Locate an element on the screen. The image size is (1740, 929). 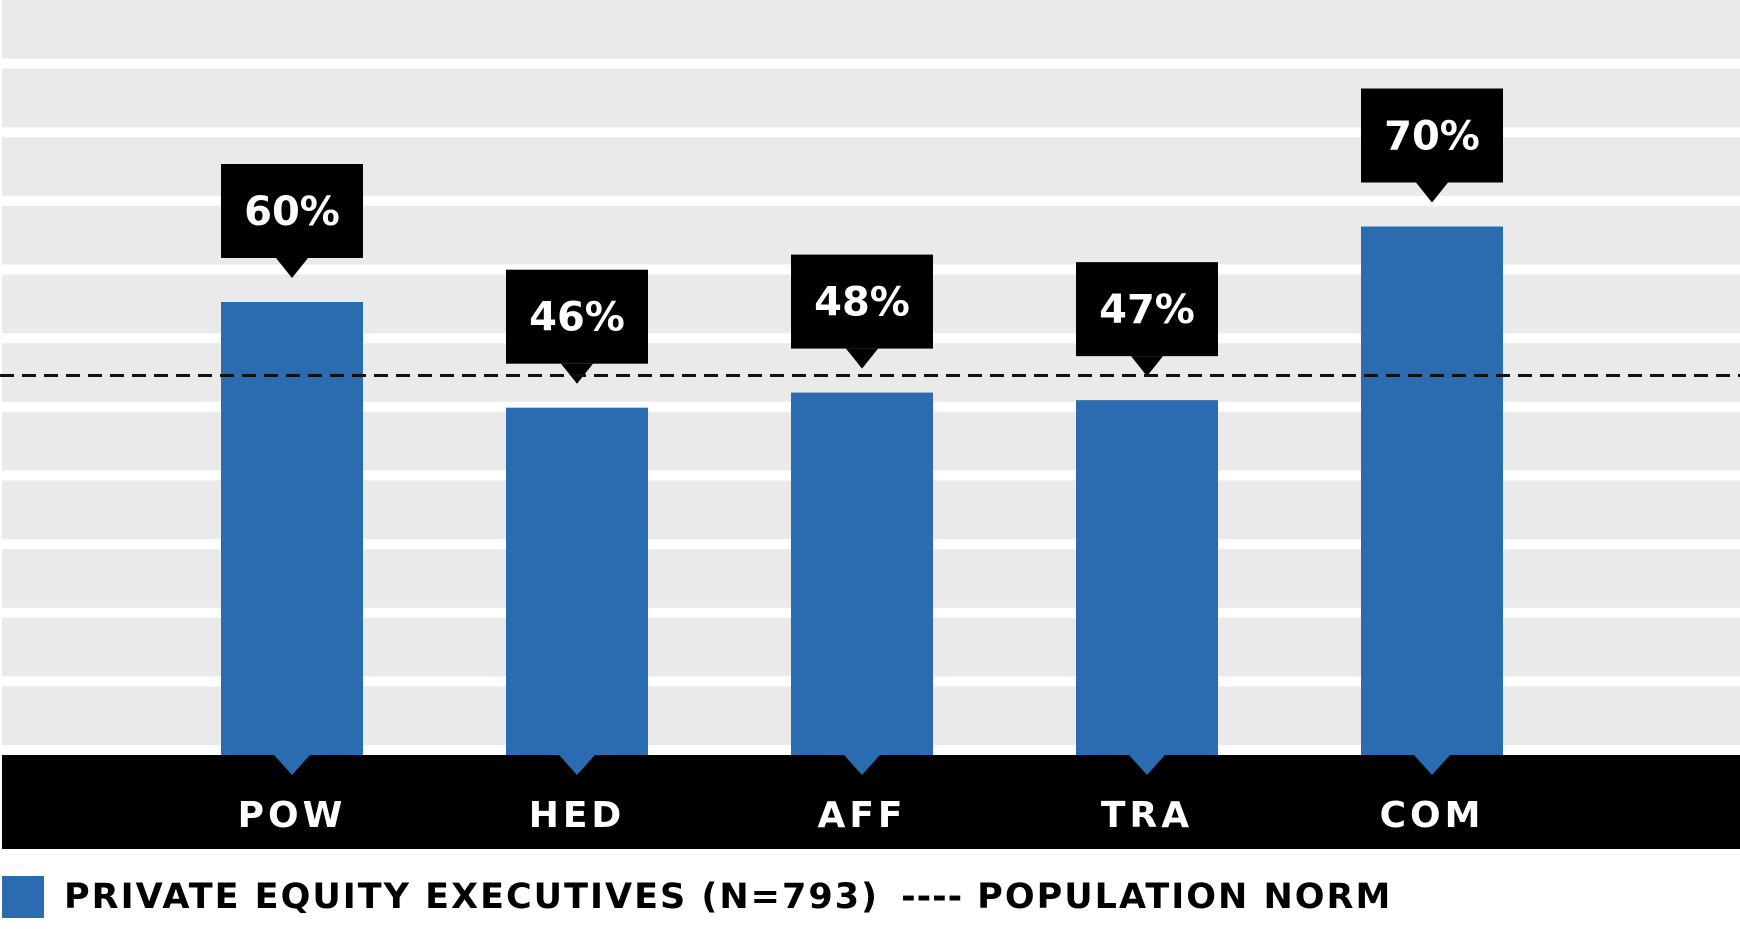
tick-label-hed: HED is located at coordinates (577, 815).